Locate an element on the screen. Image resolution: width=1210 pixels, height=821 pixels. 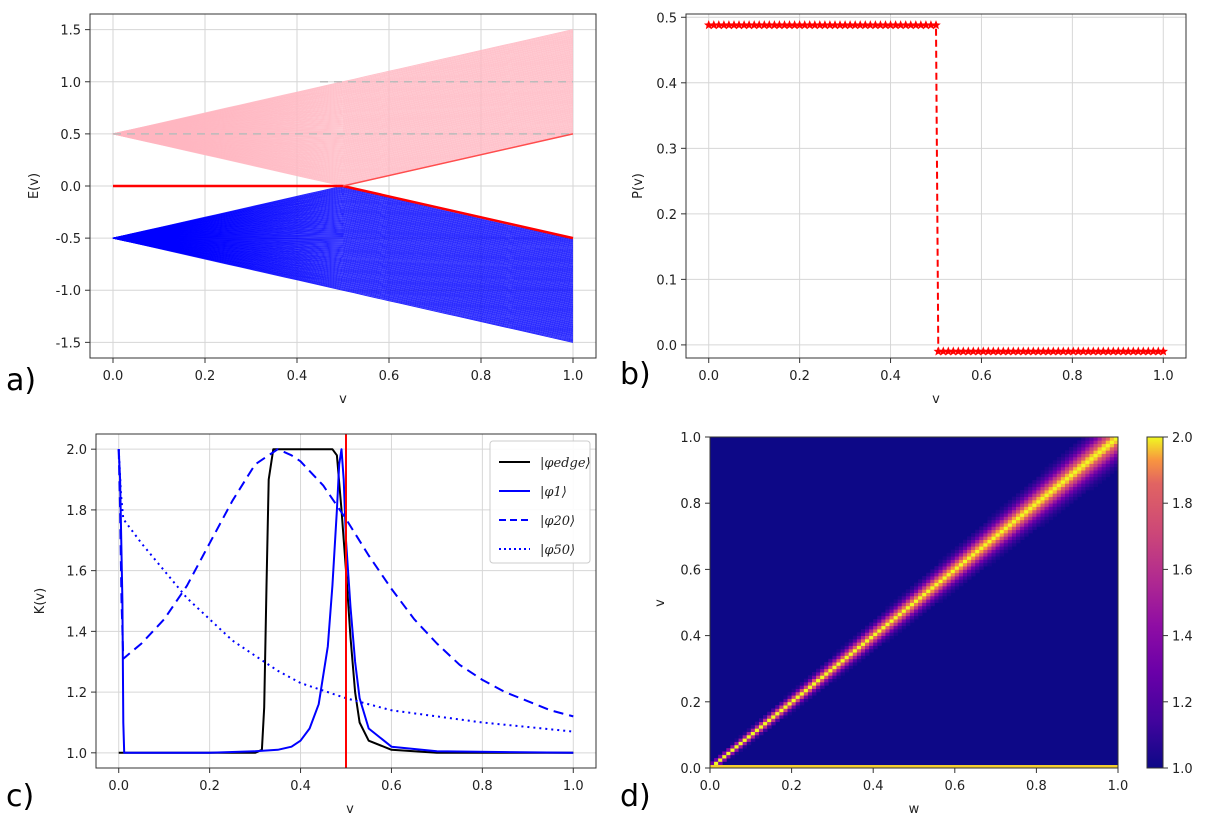
panel-d-ylabel: v is located at coordinates (660, 603).